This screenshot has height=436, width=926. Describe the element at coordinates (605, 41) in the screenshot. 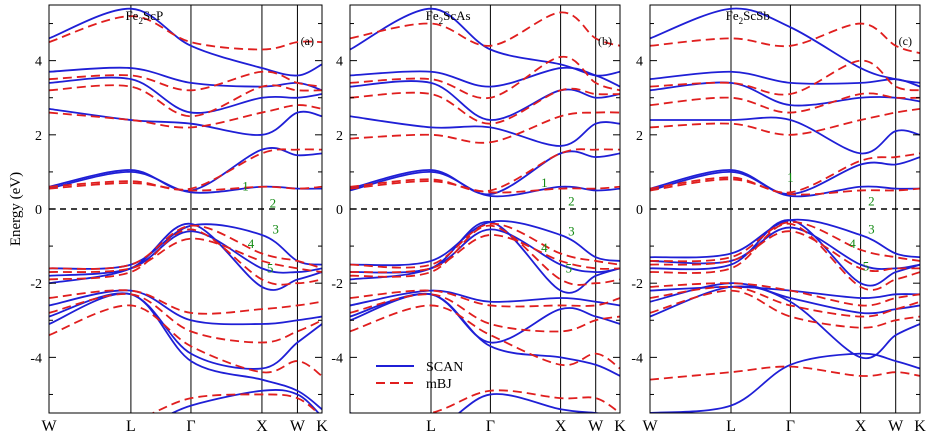

I see `panel-tag: (b)` at that location.